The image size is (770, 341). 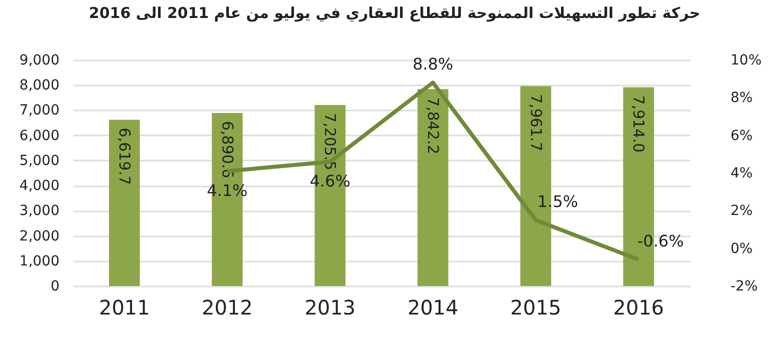 What do you see at coordinates (639, 124) in the screenshot?
I see `data-label: 7,914.0` at bounding box center [639, 124].